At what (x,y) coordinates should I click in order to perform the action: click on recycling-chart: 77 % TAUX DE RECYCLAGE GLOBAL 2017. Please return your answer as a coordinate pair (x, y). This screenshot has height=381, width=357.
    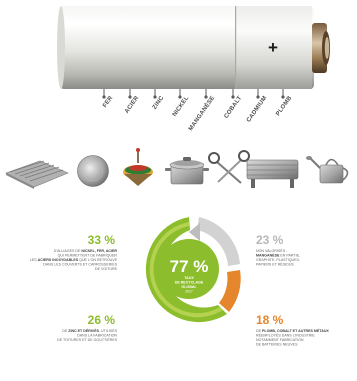
    Looking at the image, I should click on (193, 270).